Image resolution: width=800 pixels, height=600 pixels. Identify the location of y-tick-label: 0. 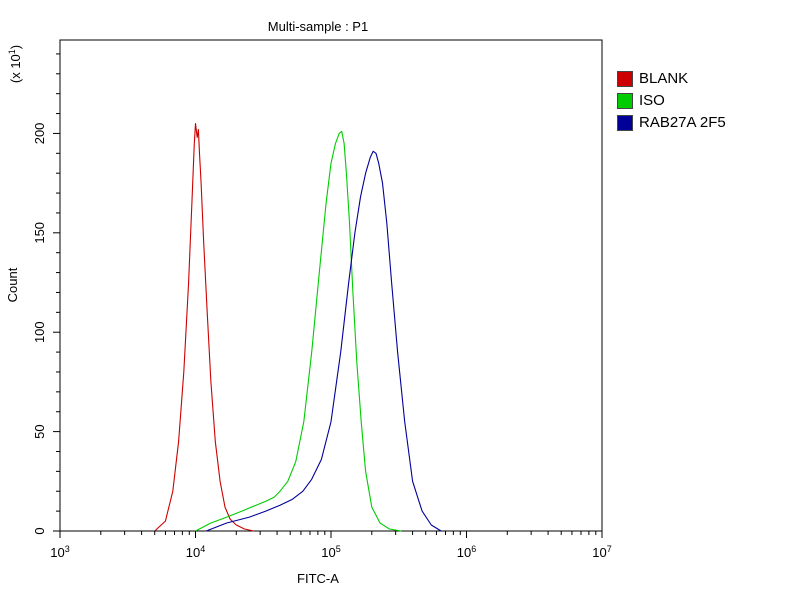
(39, 530).